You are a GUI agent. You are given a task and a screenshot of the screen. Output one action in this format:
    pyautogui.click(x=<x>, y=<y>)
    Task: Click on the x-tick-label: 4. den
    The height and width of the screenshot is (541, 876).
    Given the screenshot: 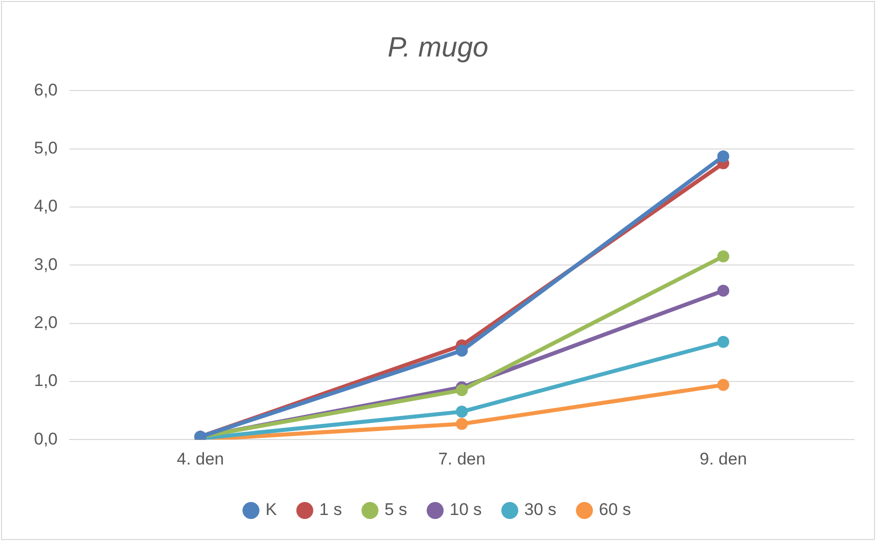 What is the action you would take?
    pyautogui.click(x=200, y=458)
    